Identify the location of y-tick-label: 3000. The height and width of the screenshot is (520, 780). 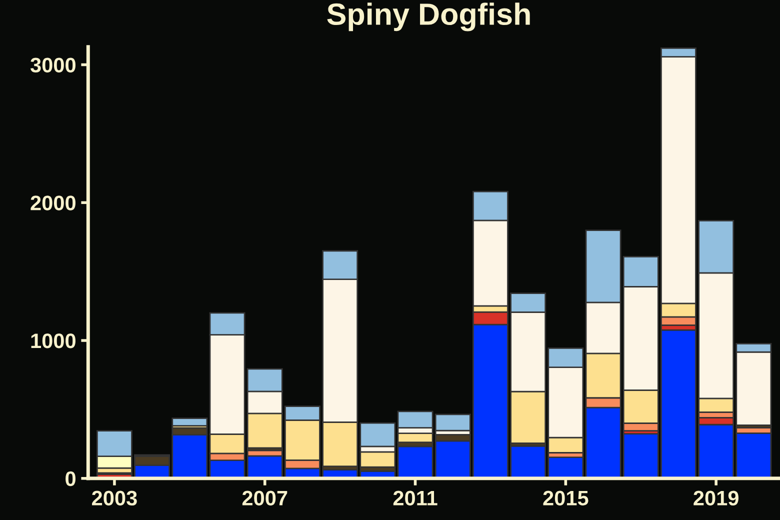
(53, 65).